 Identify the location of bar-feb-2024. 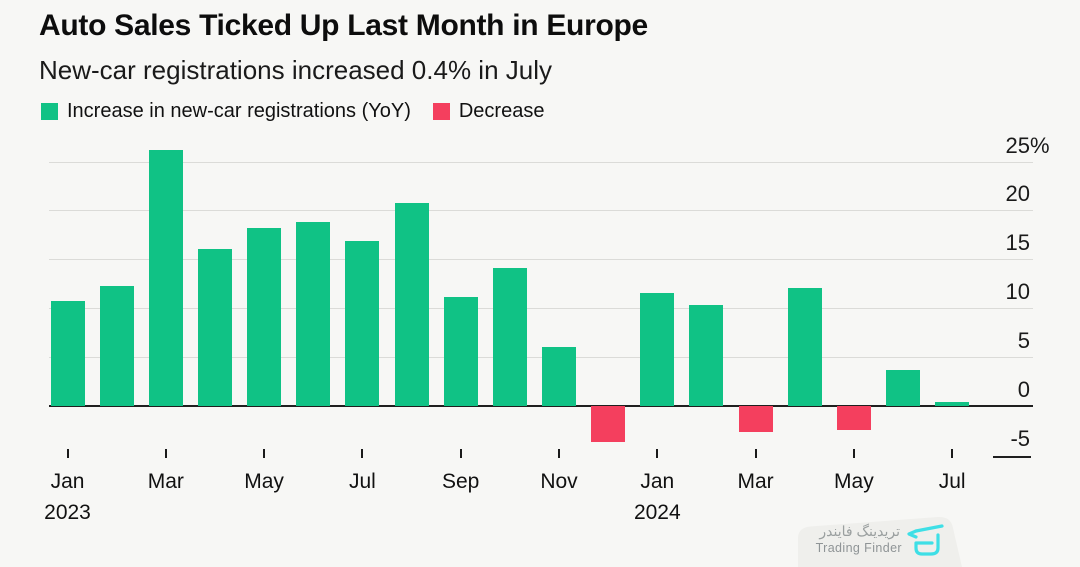
(706, 355).